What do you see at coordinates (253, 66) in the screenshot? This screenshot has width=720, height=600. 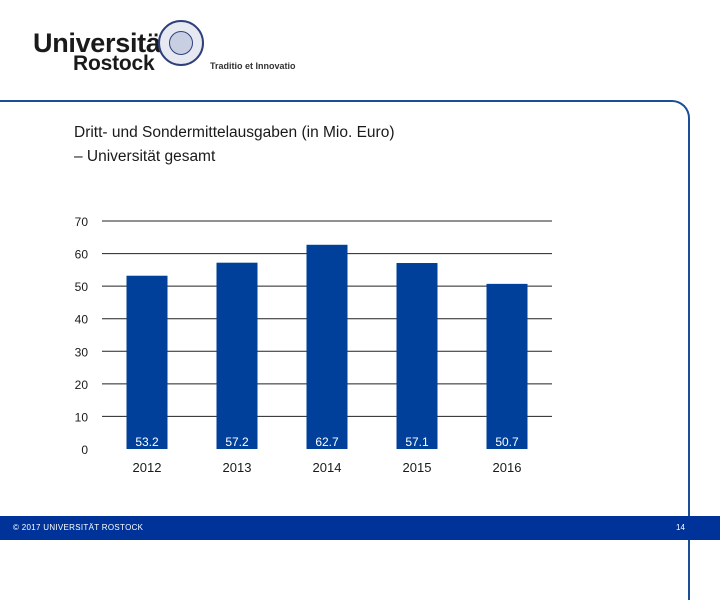 I see `logo-motto: Traditio et Innovatio` at bounding box center [253, 66].